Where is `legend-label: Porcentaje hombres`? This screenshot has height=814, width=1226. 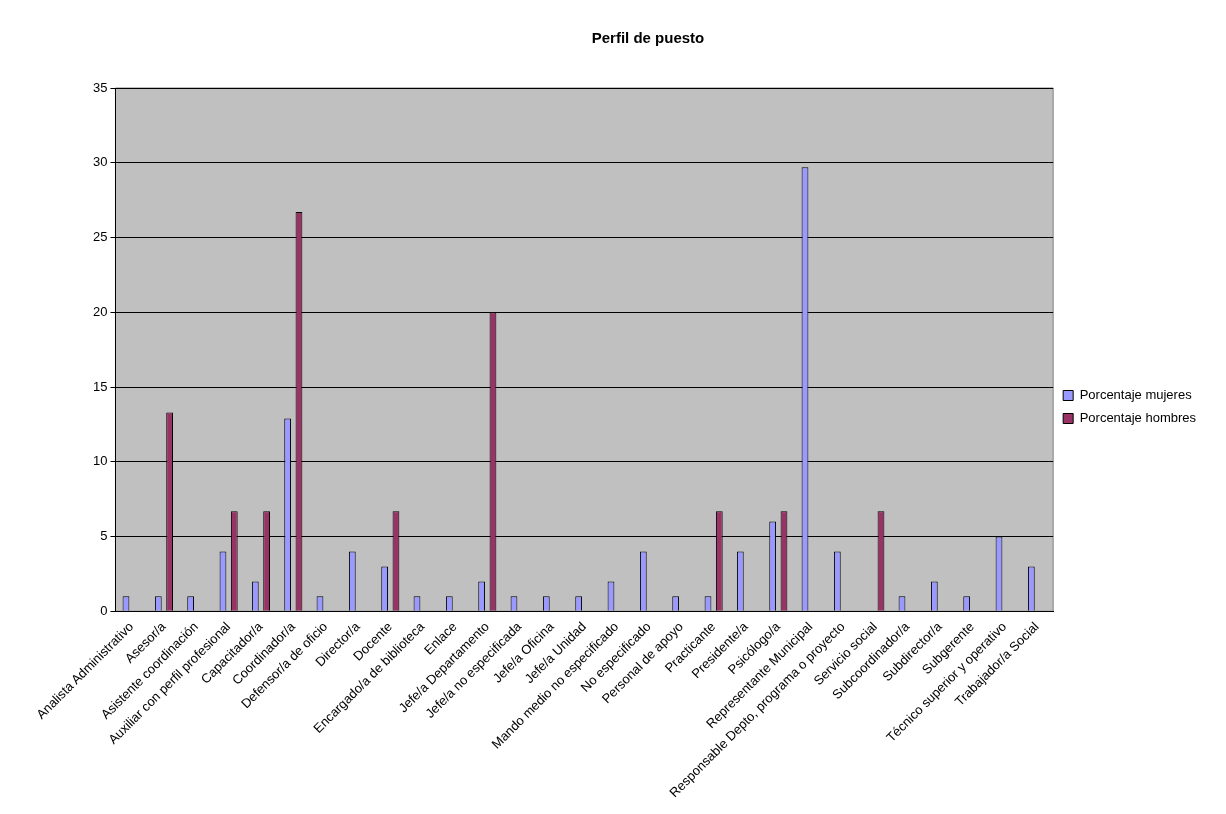
legend-label: Porcentaje hombres is located at coordinates (1138, 418).